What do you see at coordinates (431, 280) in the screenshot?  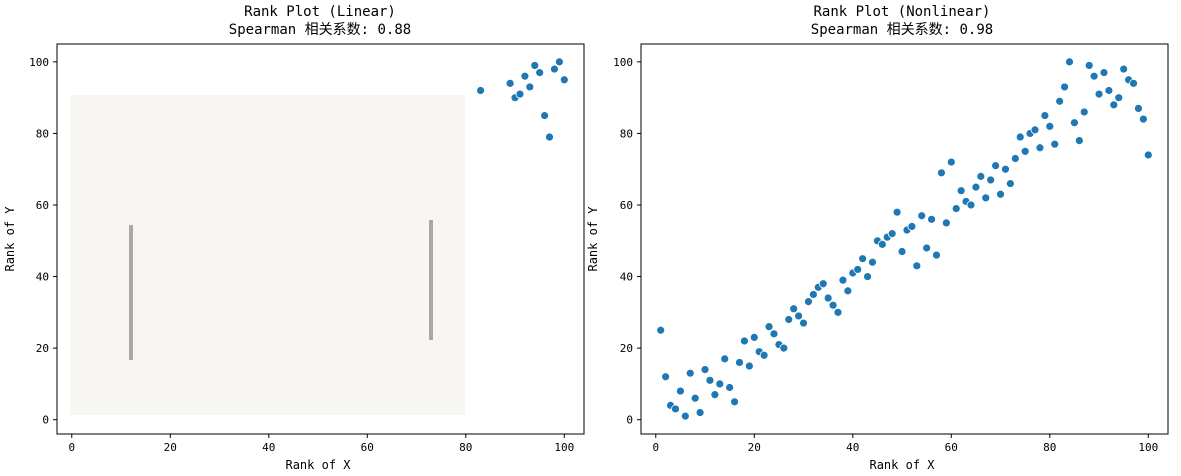 I see `overlay-streak-right` at bounding box center [431, 280].